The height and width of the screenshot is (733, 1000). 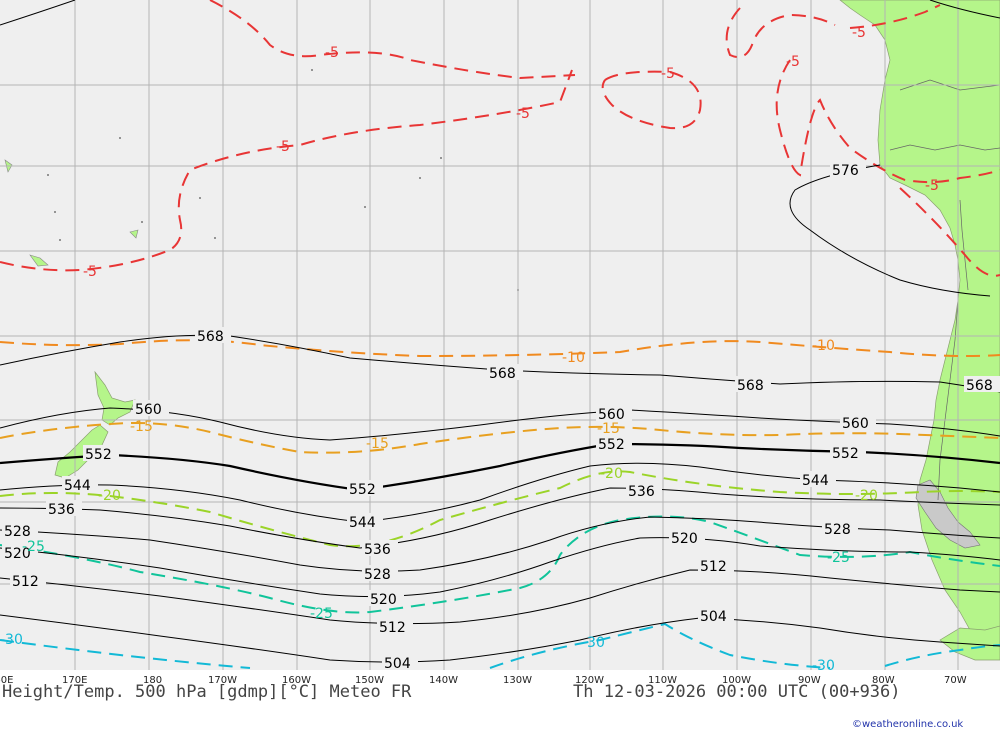 What do you see at coordinates (833, 31) in the screenshot?
I see `isotherm-minus5-east` at bounding box center [833, 31].